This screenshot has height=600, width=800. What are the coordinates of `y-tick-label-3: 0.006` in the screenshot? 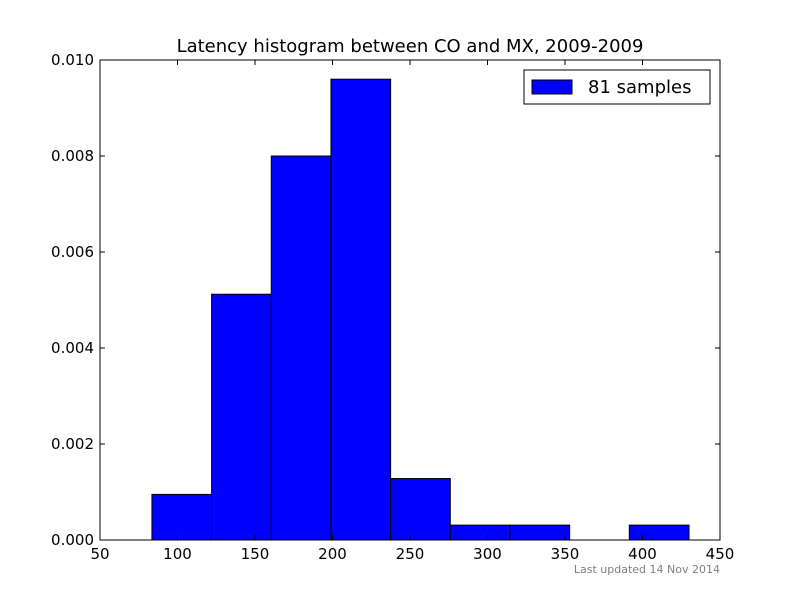 It's located at (72, 252).